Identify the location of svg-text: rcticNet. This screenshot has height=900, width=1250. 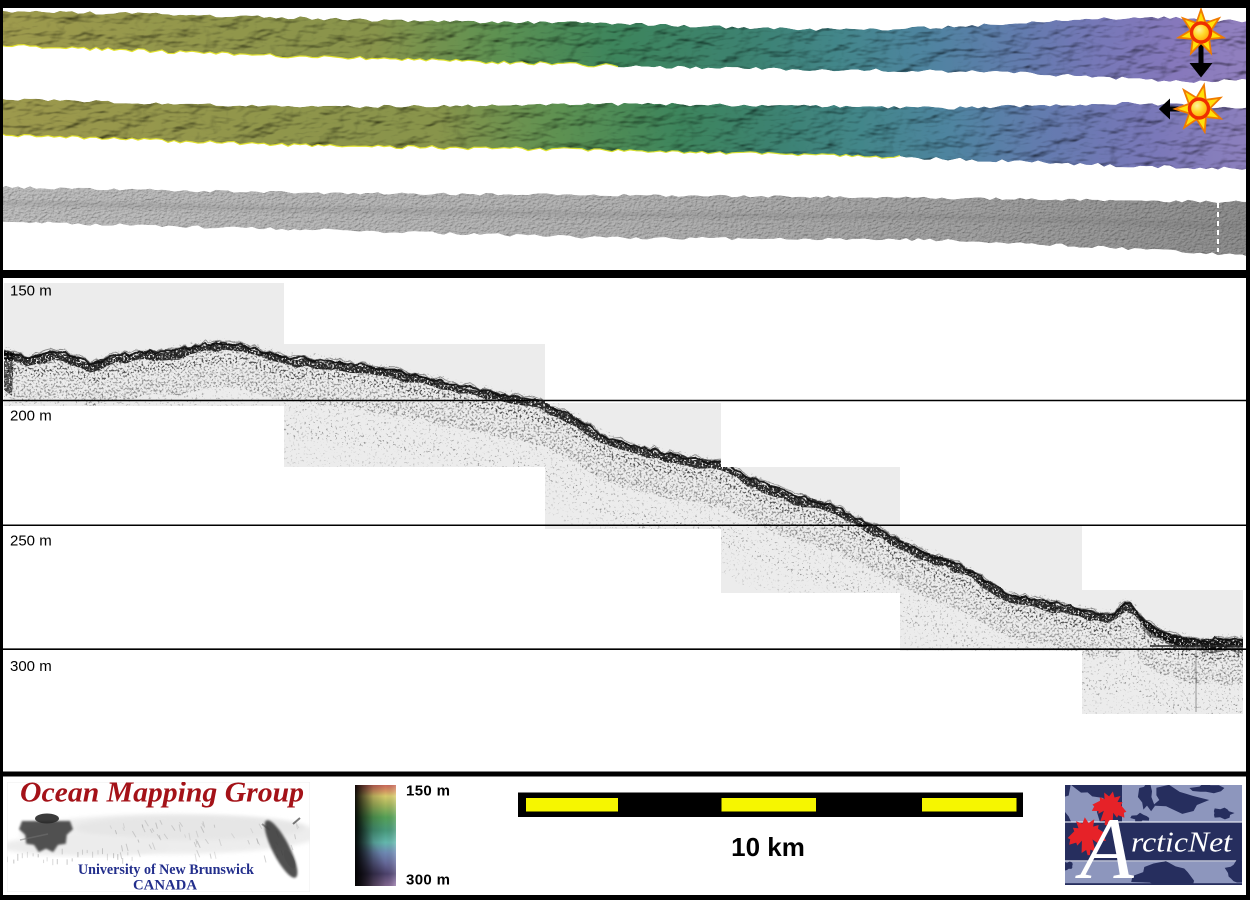
(1182, 843).